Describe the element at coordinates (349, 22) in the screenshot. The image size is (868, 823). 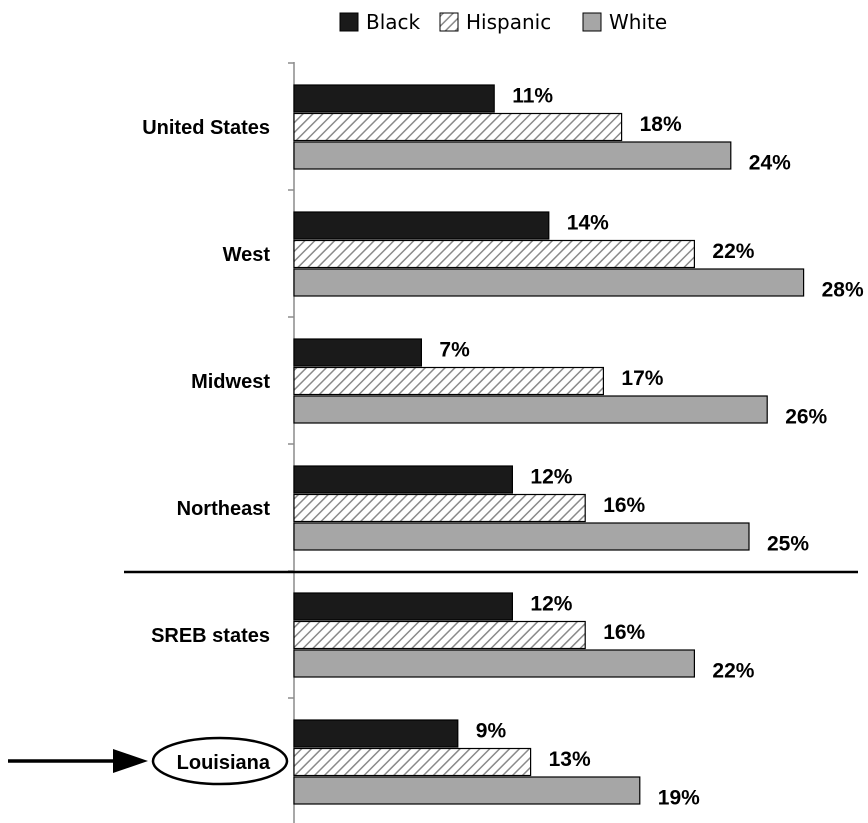
I see `legend-swatch-black` at that location.